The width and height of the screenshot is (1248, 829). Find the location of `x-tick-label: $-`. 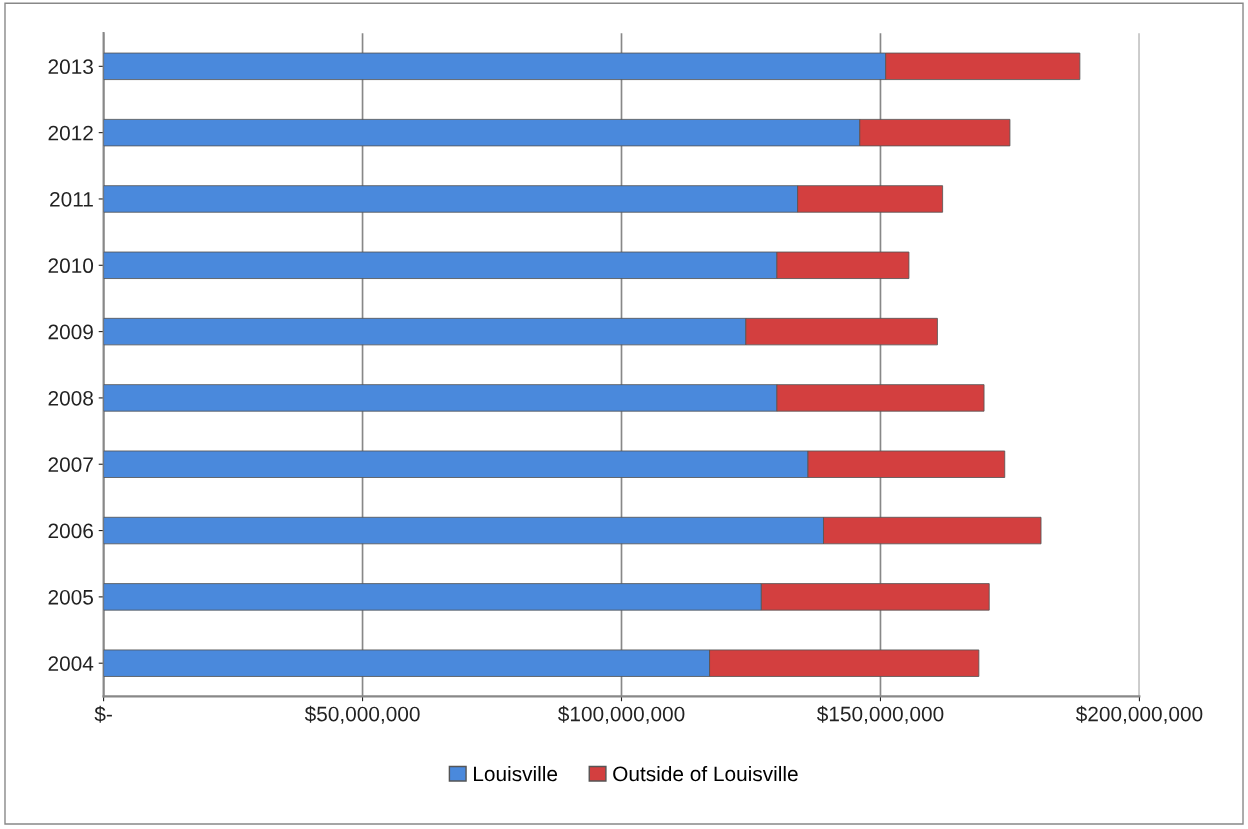

x-tick-label: $- is located at coordinates (103, 714).